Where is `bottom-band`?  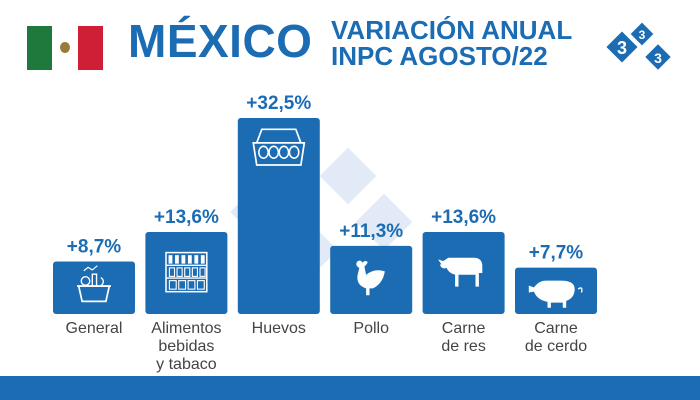
bottom-band is located at coordinates (350, 388).